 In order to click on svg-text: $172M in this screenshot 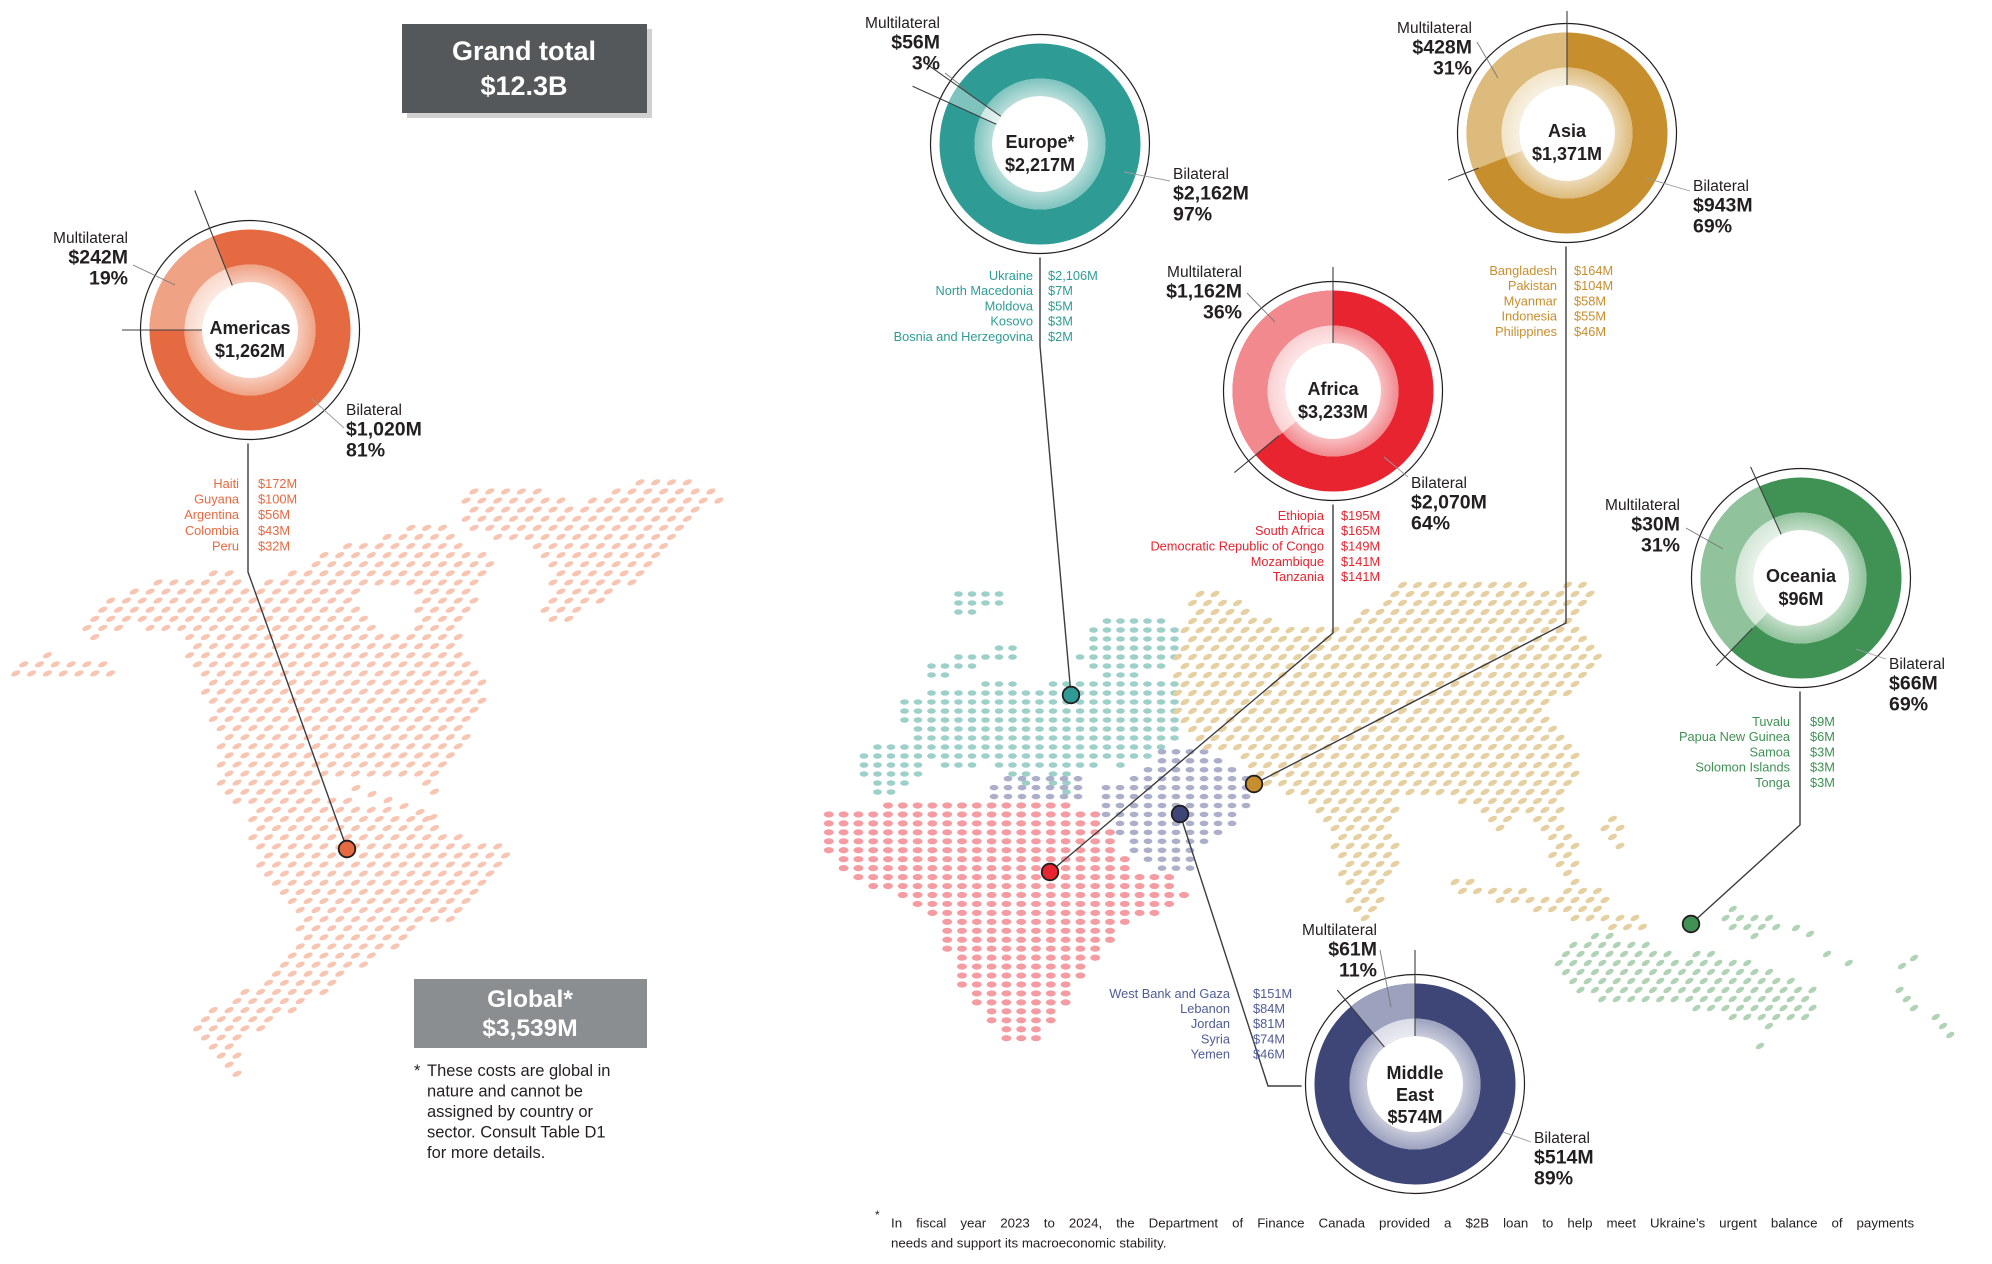, I will do `click(277, 483)`.